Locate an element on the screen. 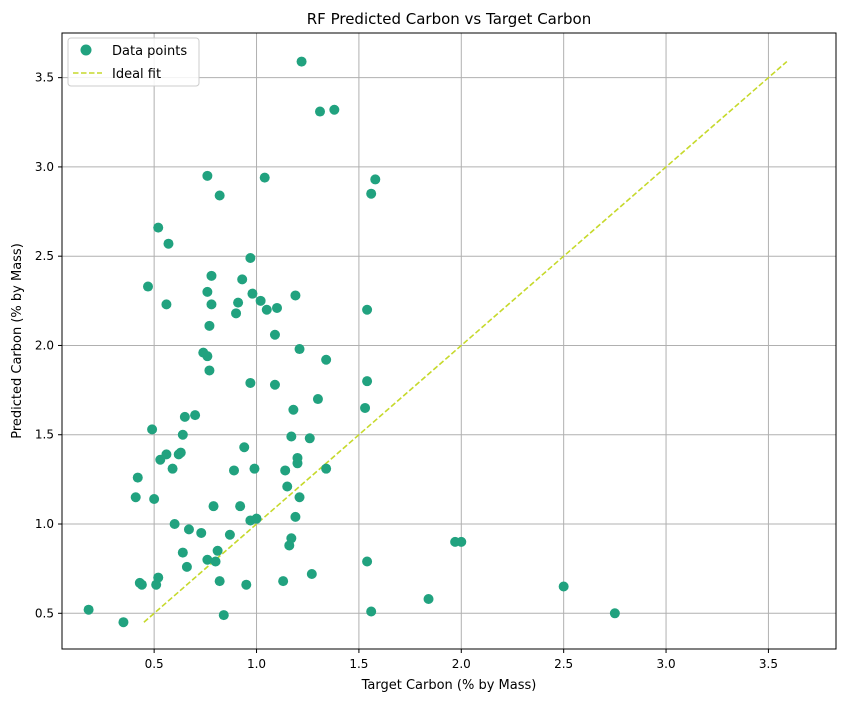  legend-label-data-points: Data points is located at coordinates (149, 51).